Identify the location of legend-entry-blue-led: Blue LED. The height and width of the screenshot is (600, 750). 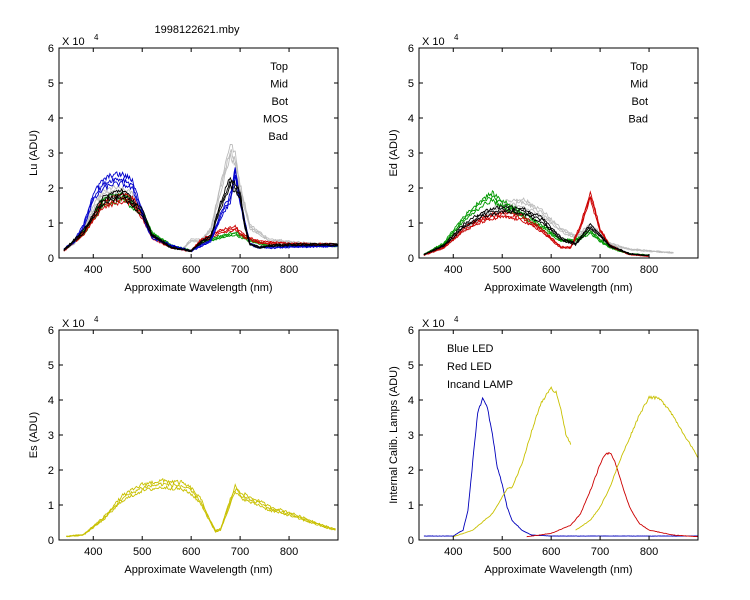
(470, 349).